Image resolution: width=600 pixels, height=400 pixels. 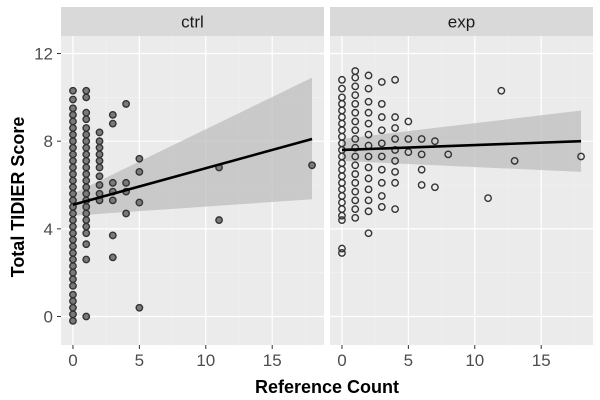 What do you see at coordinates (139, 360) in the screenshot?
I see `x-tick-label: 5` at bounding box center [139, 360].